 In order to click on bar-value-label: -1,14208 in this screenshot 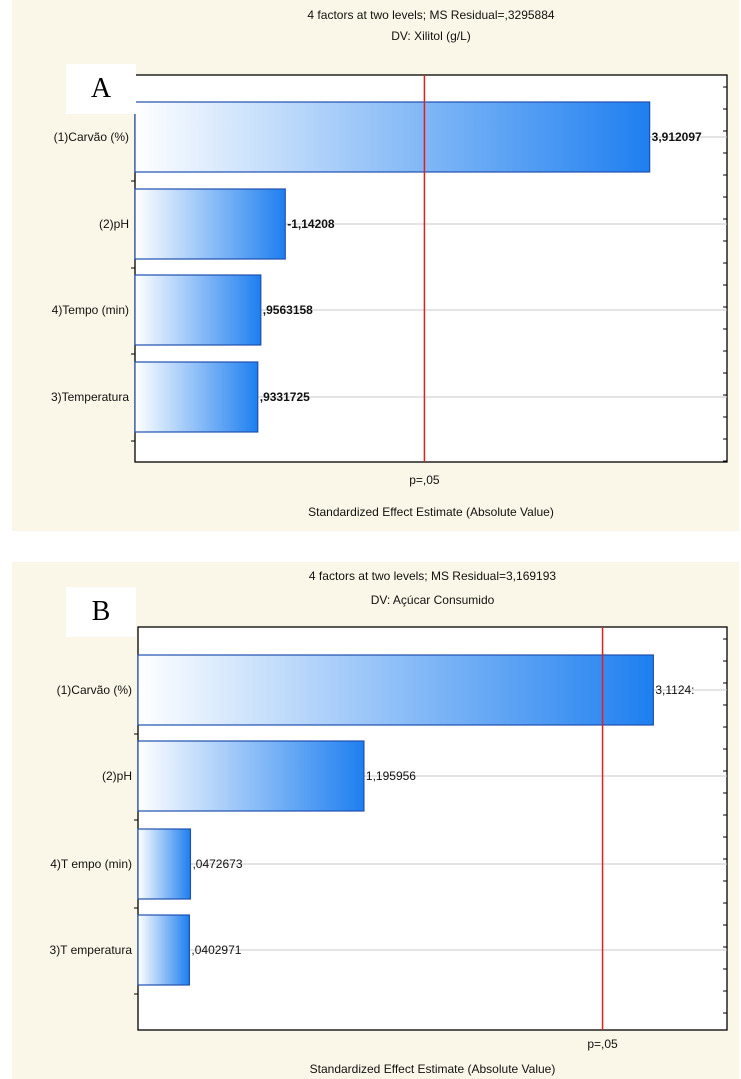, I will do `click(311, 224)`.